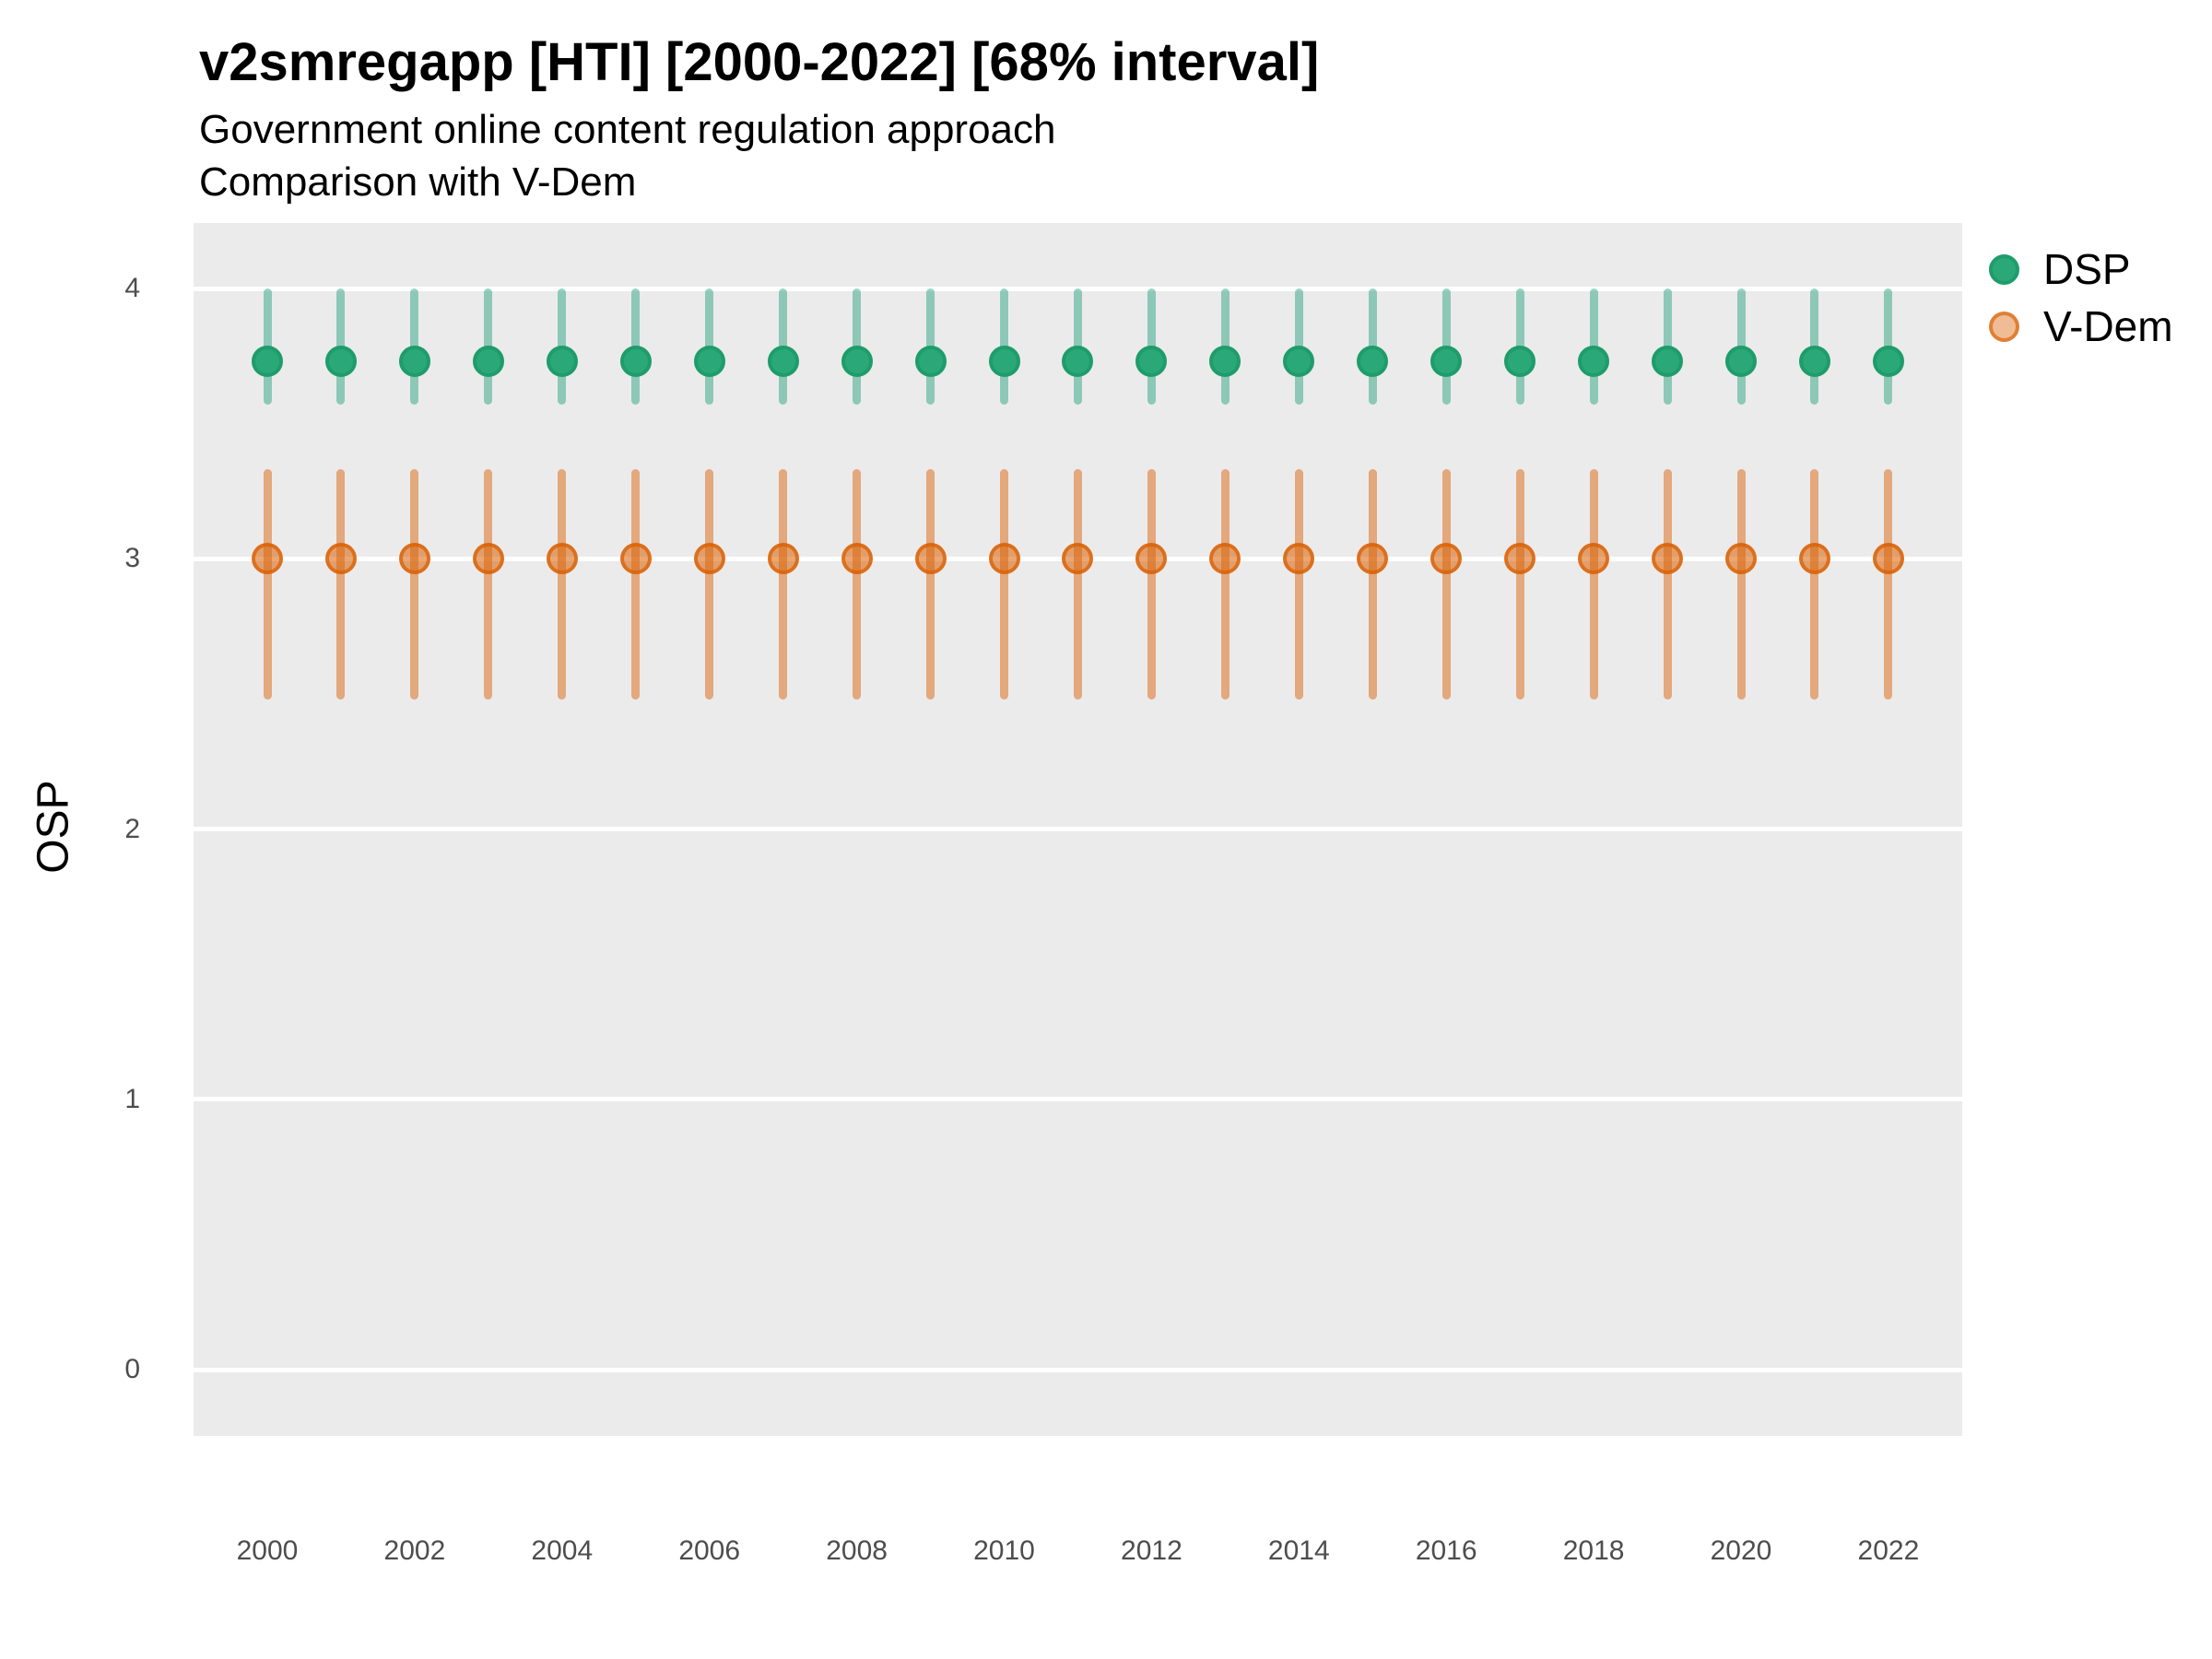  Describe the element at coordinates (132, 288) in the screenshot. I see `y-tick-label: 4` at that location.